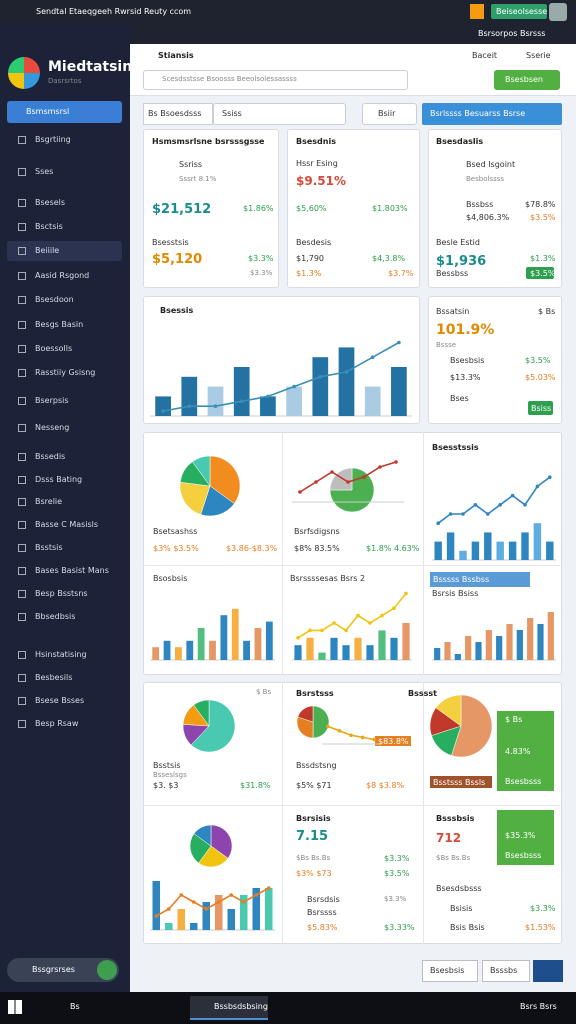  What do you see at coordinates (492, 114) in the screenshot?
I see `action-button` at bounding box center [492, 114].